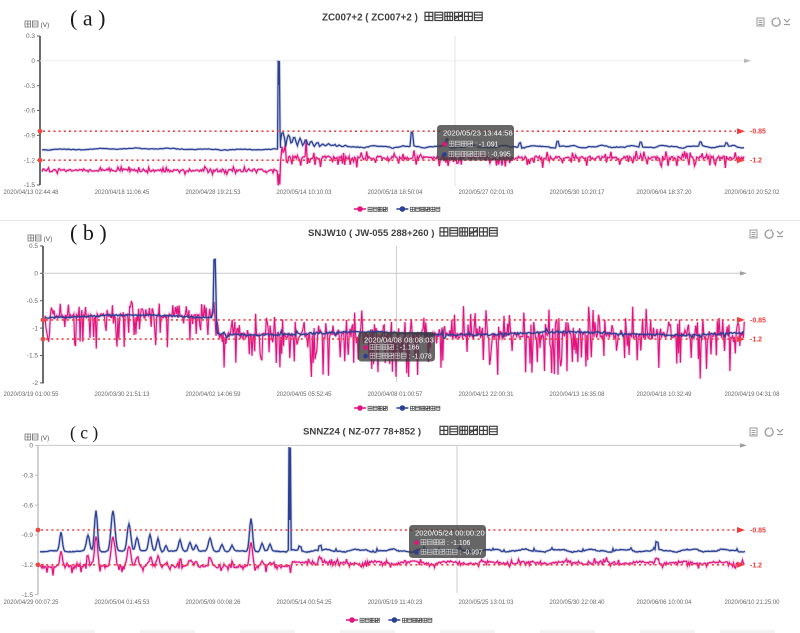  What do you see at coordinates (420, 356) in the screenshot?
I see `svg-text:: -1.078: : -1.078` at bounding box center [420, 356].